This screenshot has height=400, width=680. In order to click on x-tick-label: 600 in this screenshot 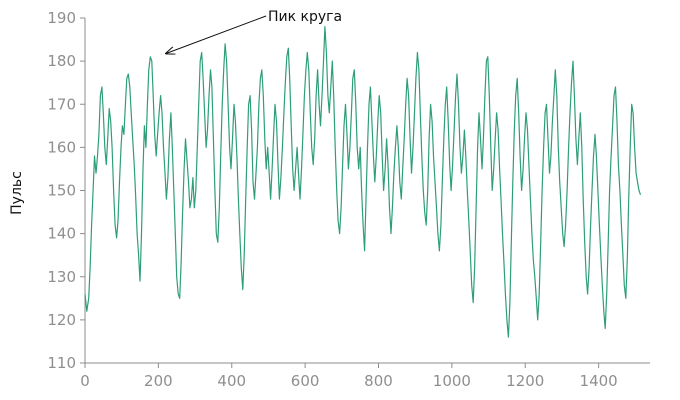, I will do `click(305, 381)`.